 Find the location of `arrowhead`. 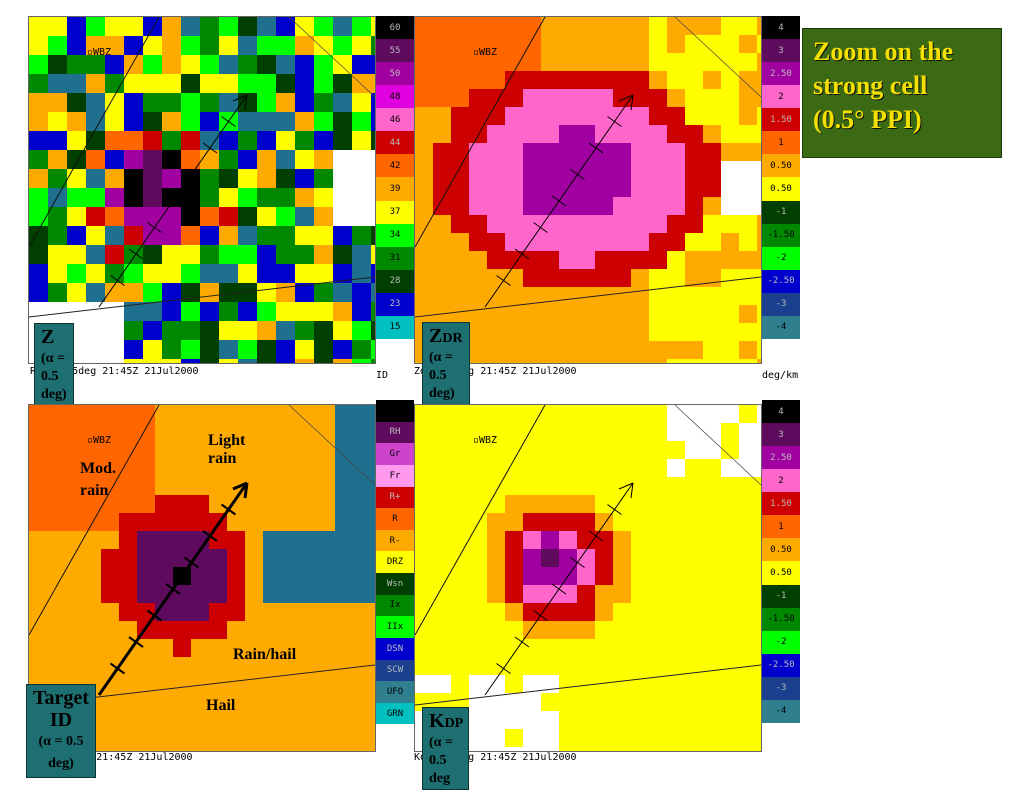

arrowhead is located at coordinates (246, 490).